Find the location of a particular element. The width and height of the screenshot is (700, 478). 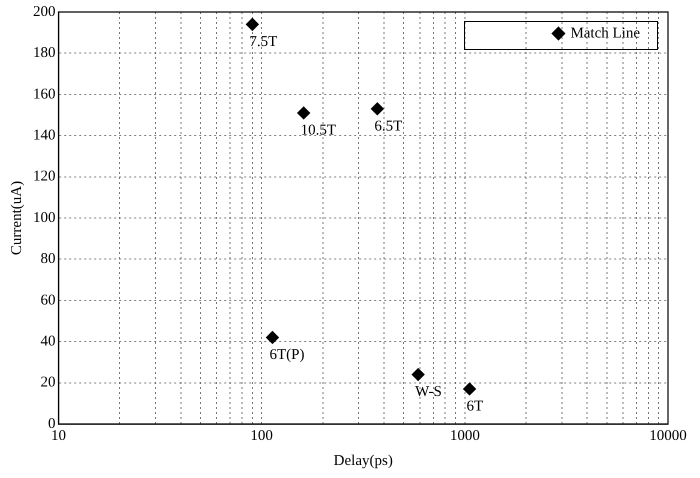

legend-label: Match Line is located at coordinates (605, 33).